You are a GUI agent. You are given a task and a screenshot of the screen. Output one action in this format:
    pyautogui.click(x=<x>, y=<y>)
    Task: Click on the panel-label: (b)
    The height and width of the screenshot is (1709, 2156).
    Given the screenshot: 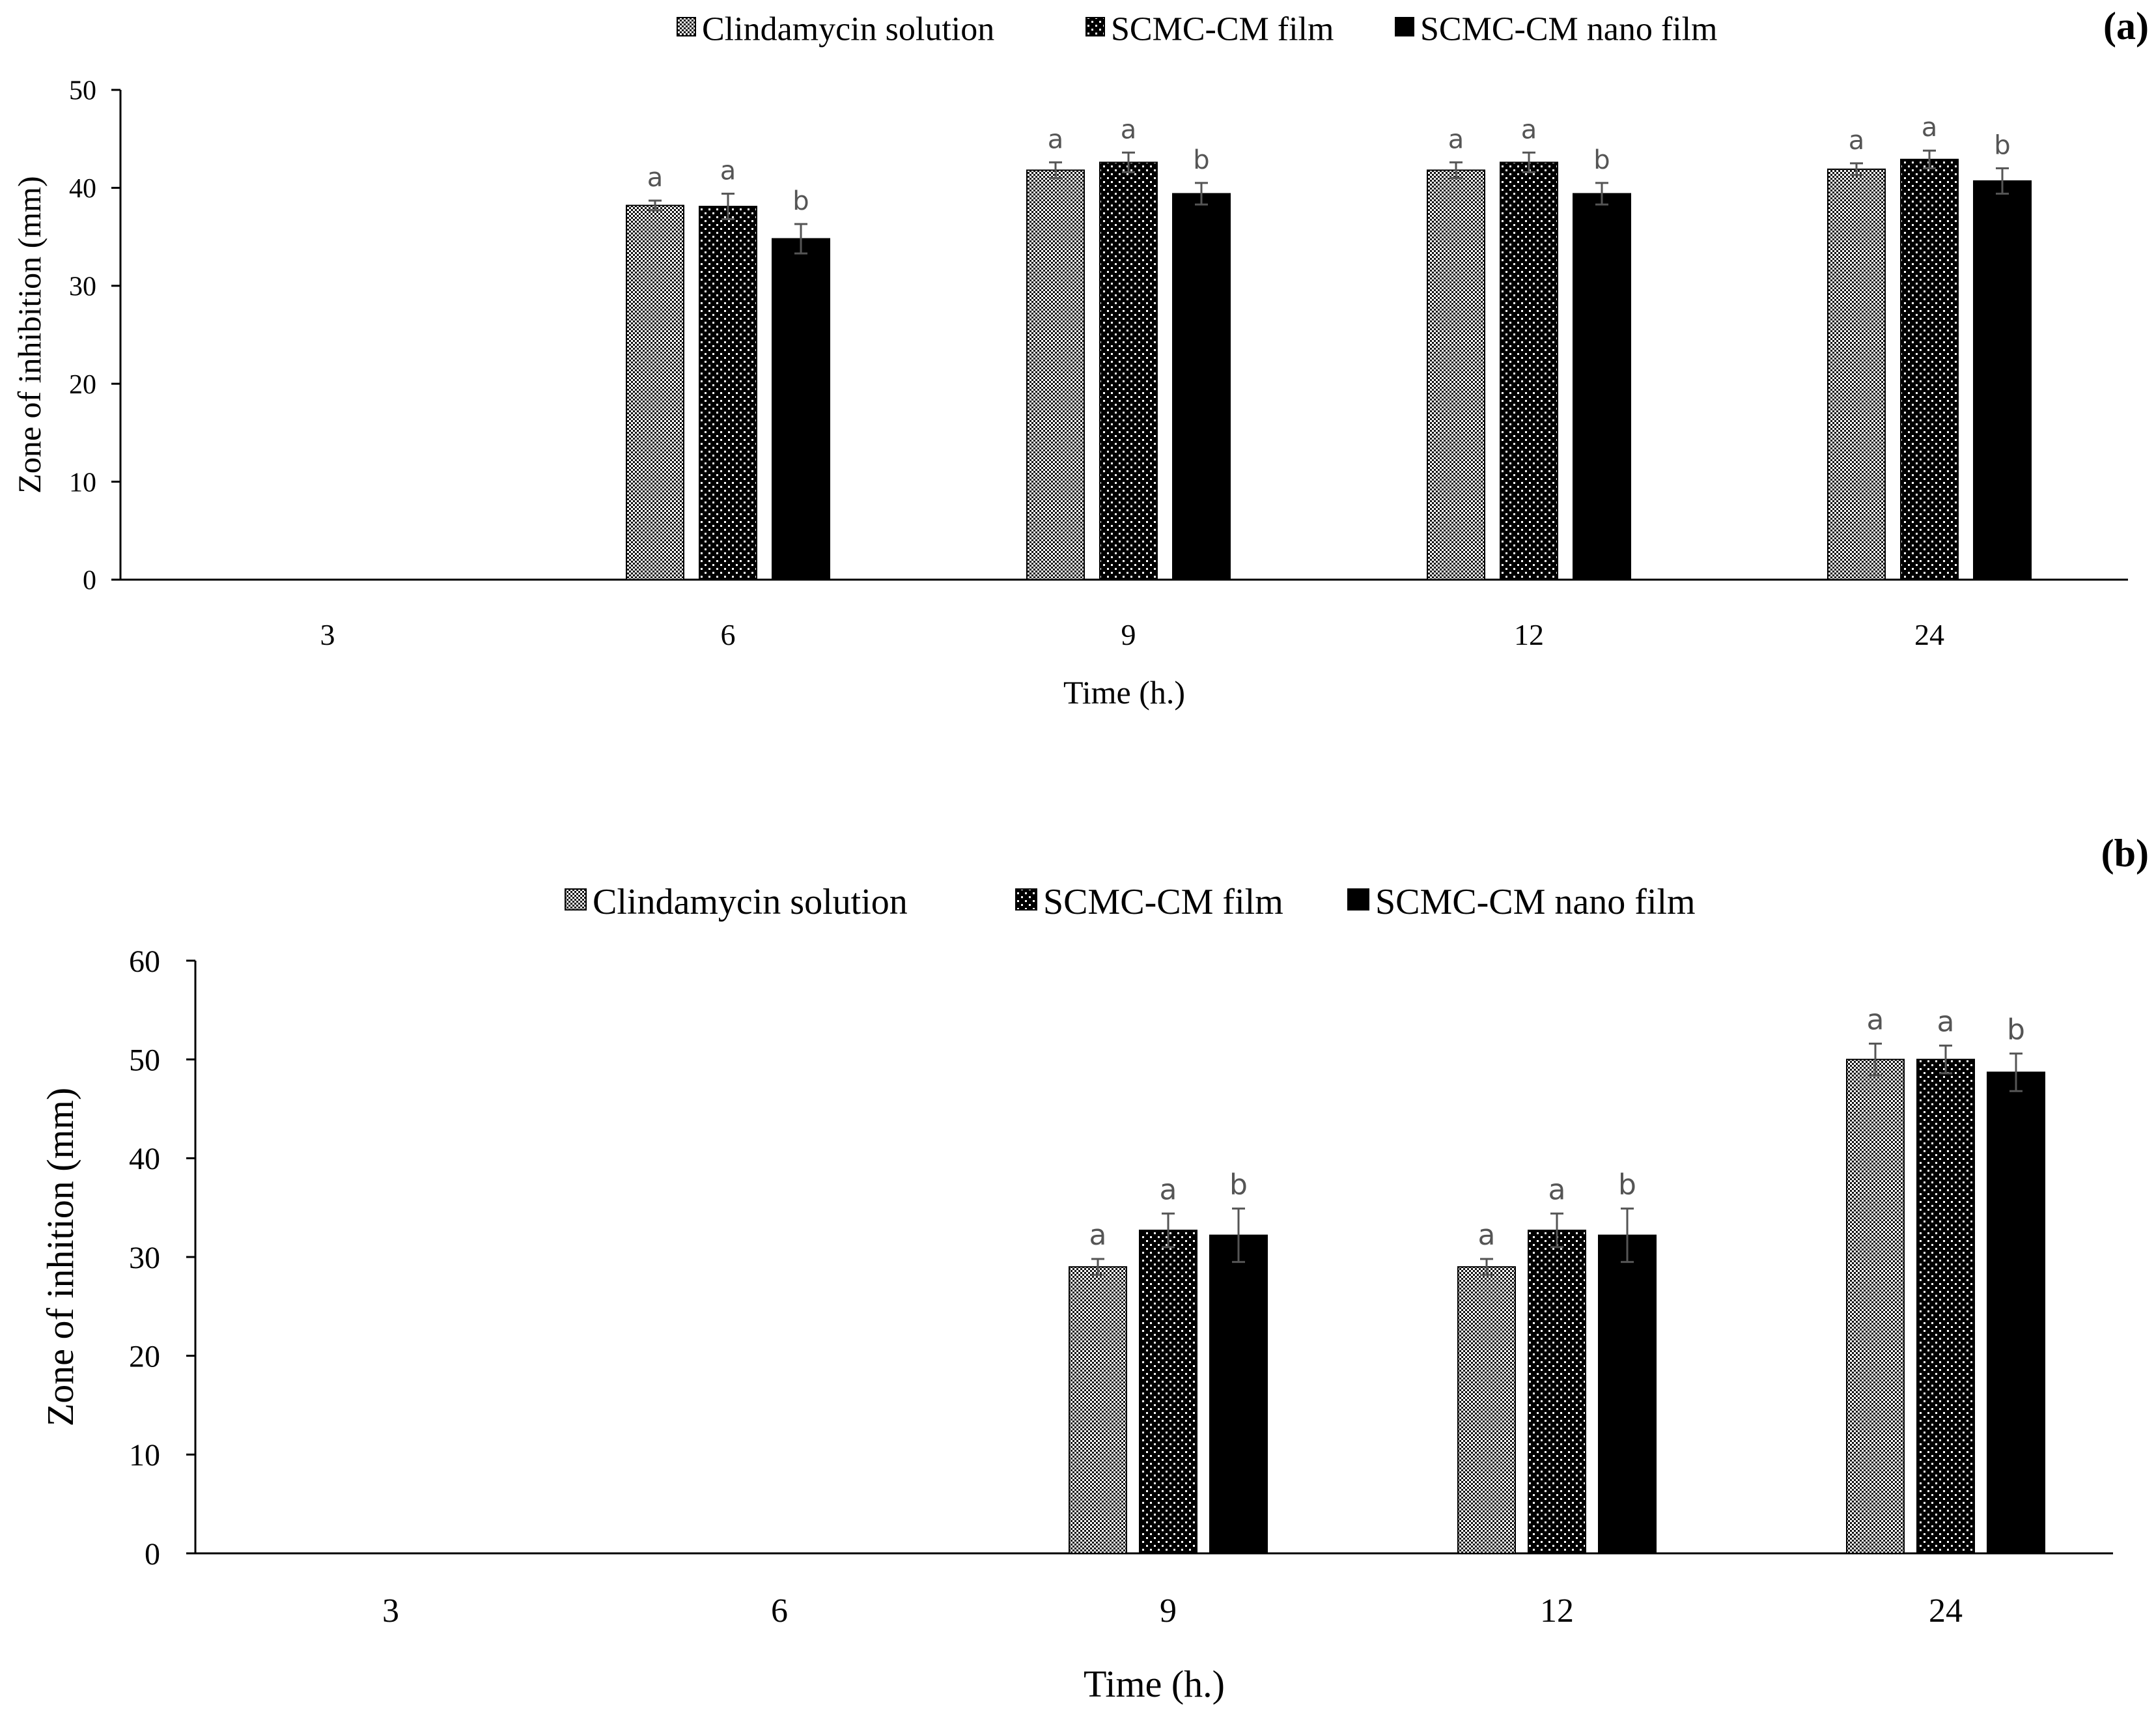 What is the action you would take?
    pyautogui.click(x=2125, y=853)
    